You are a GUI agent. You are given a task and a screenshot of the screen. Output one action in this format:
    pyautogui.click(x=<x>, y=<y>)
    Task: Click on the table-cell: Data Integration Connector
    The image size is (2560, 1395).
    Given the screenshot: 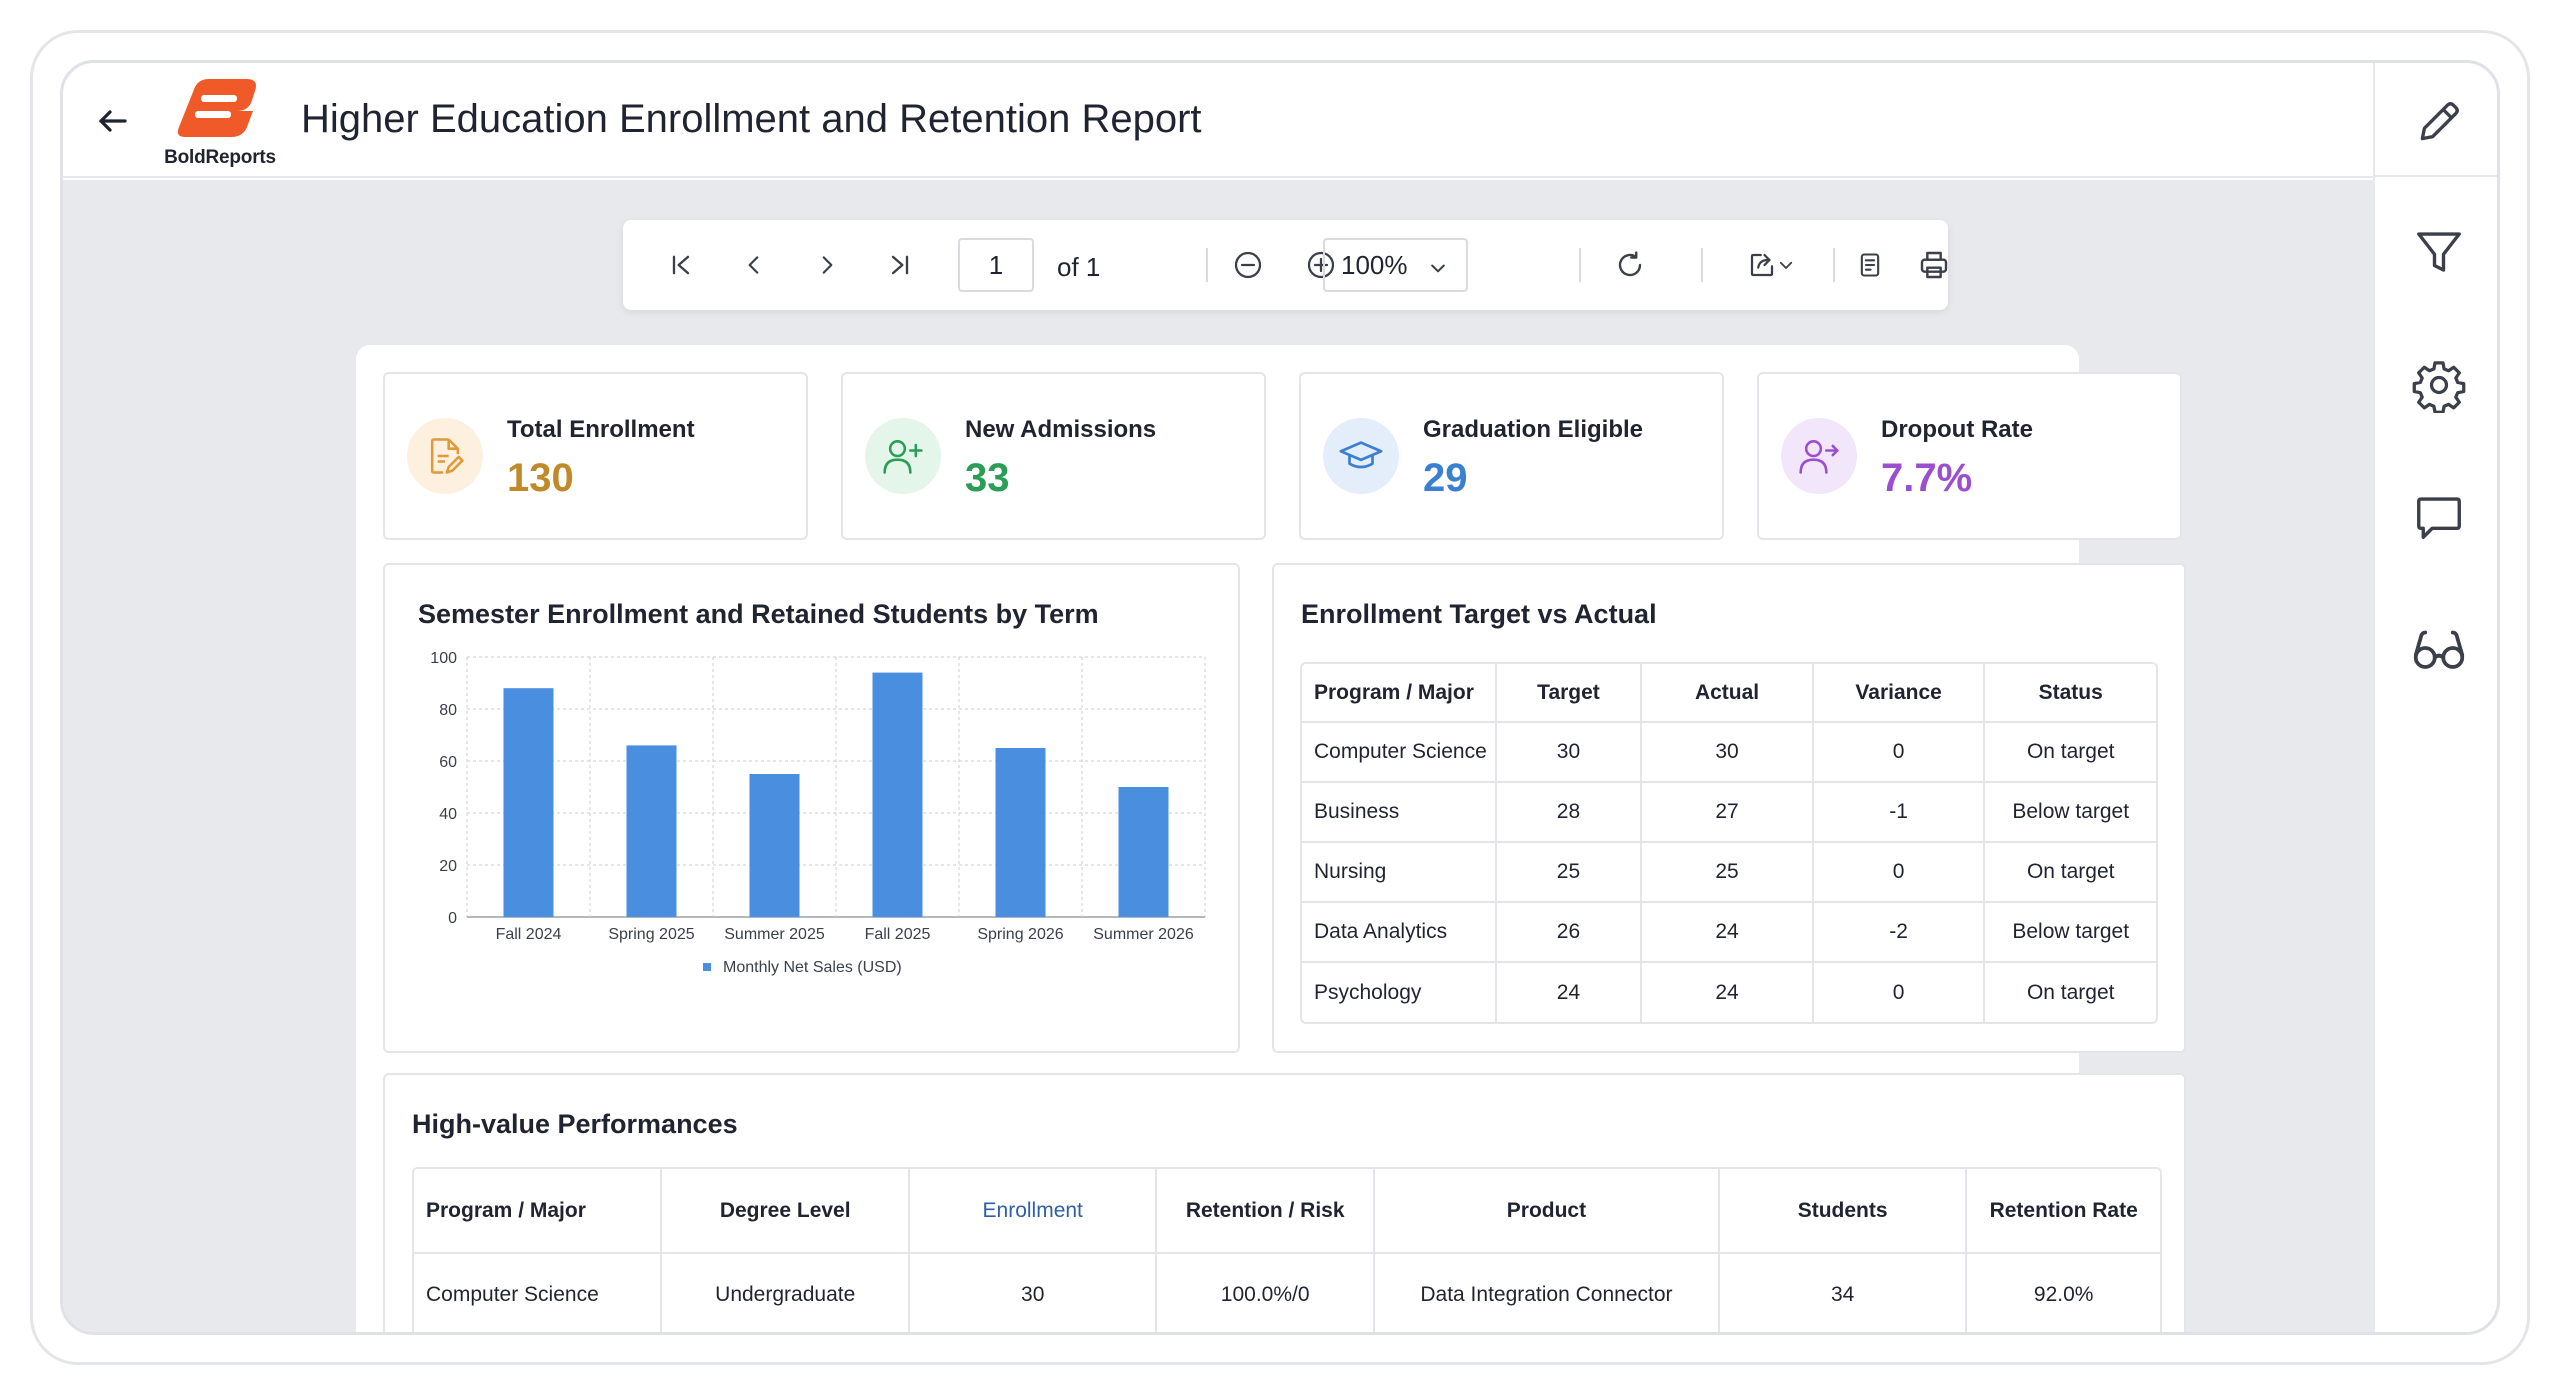 What is the action you would take?
    pyautogui.click(x=1546, y=1292)
    